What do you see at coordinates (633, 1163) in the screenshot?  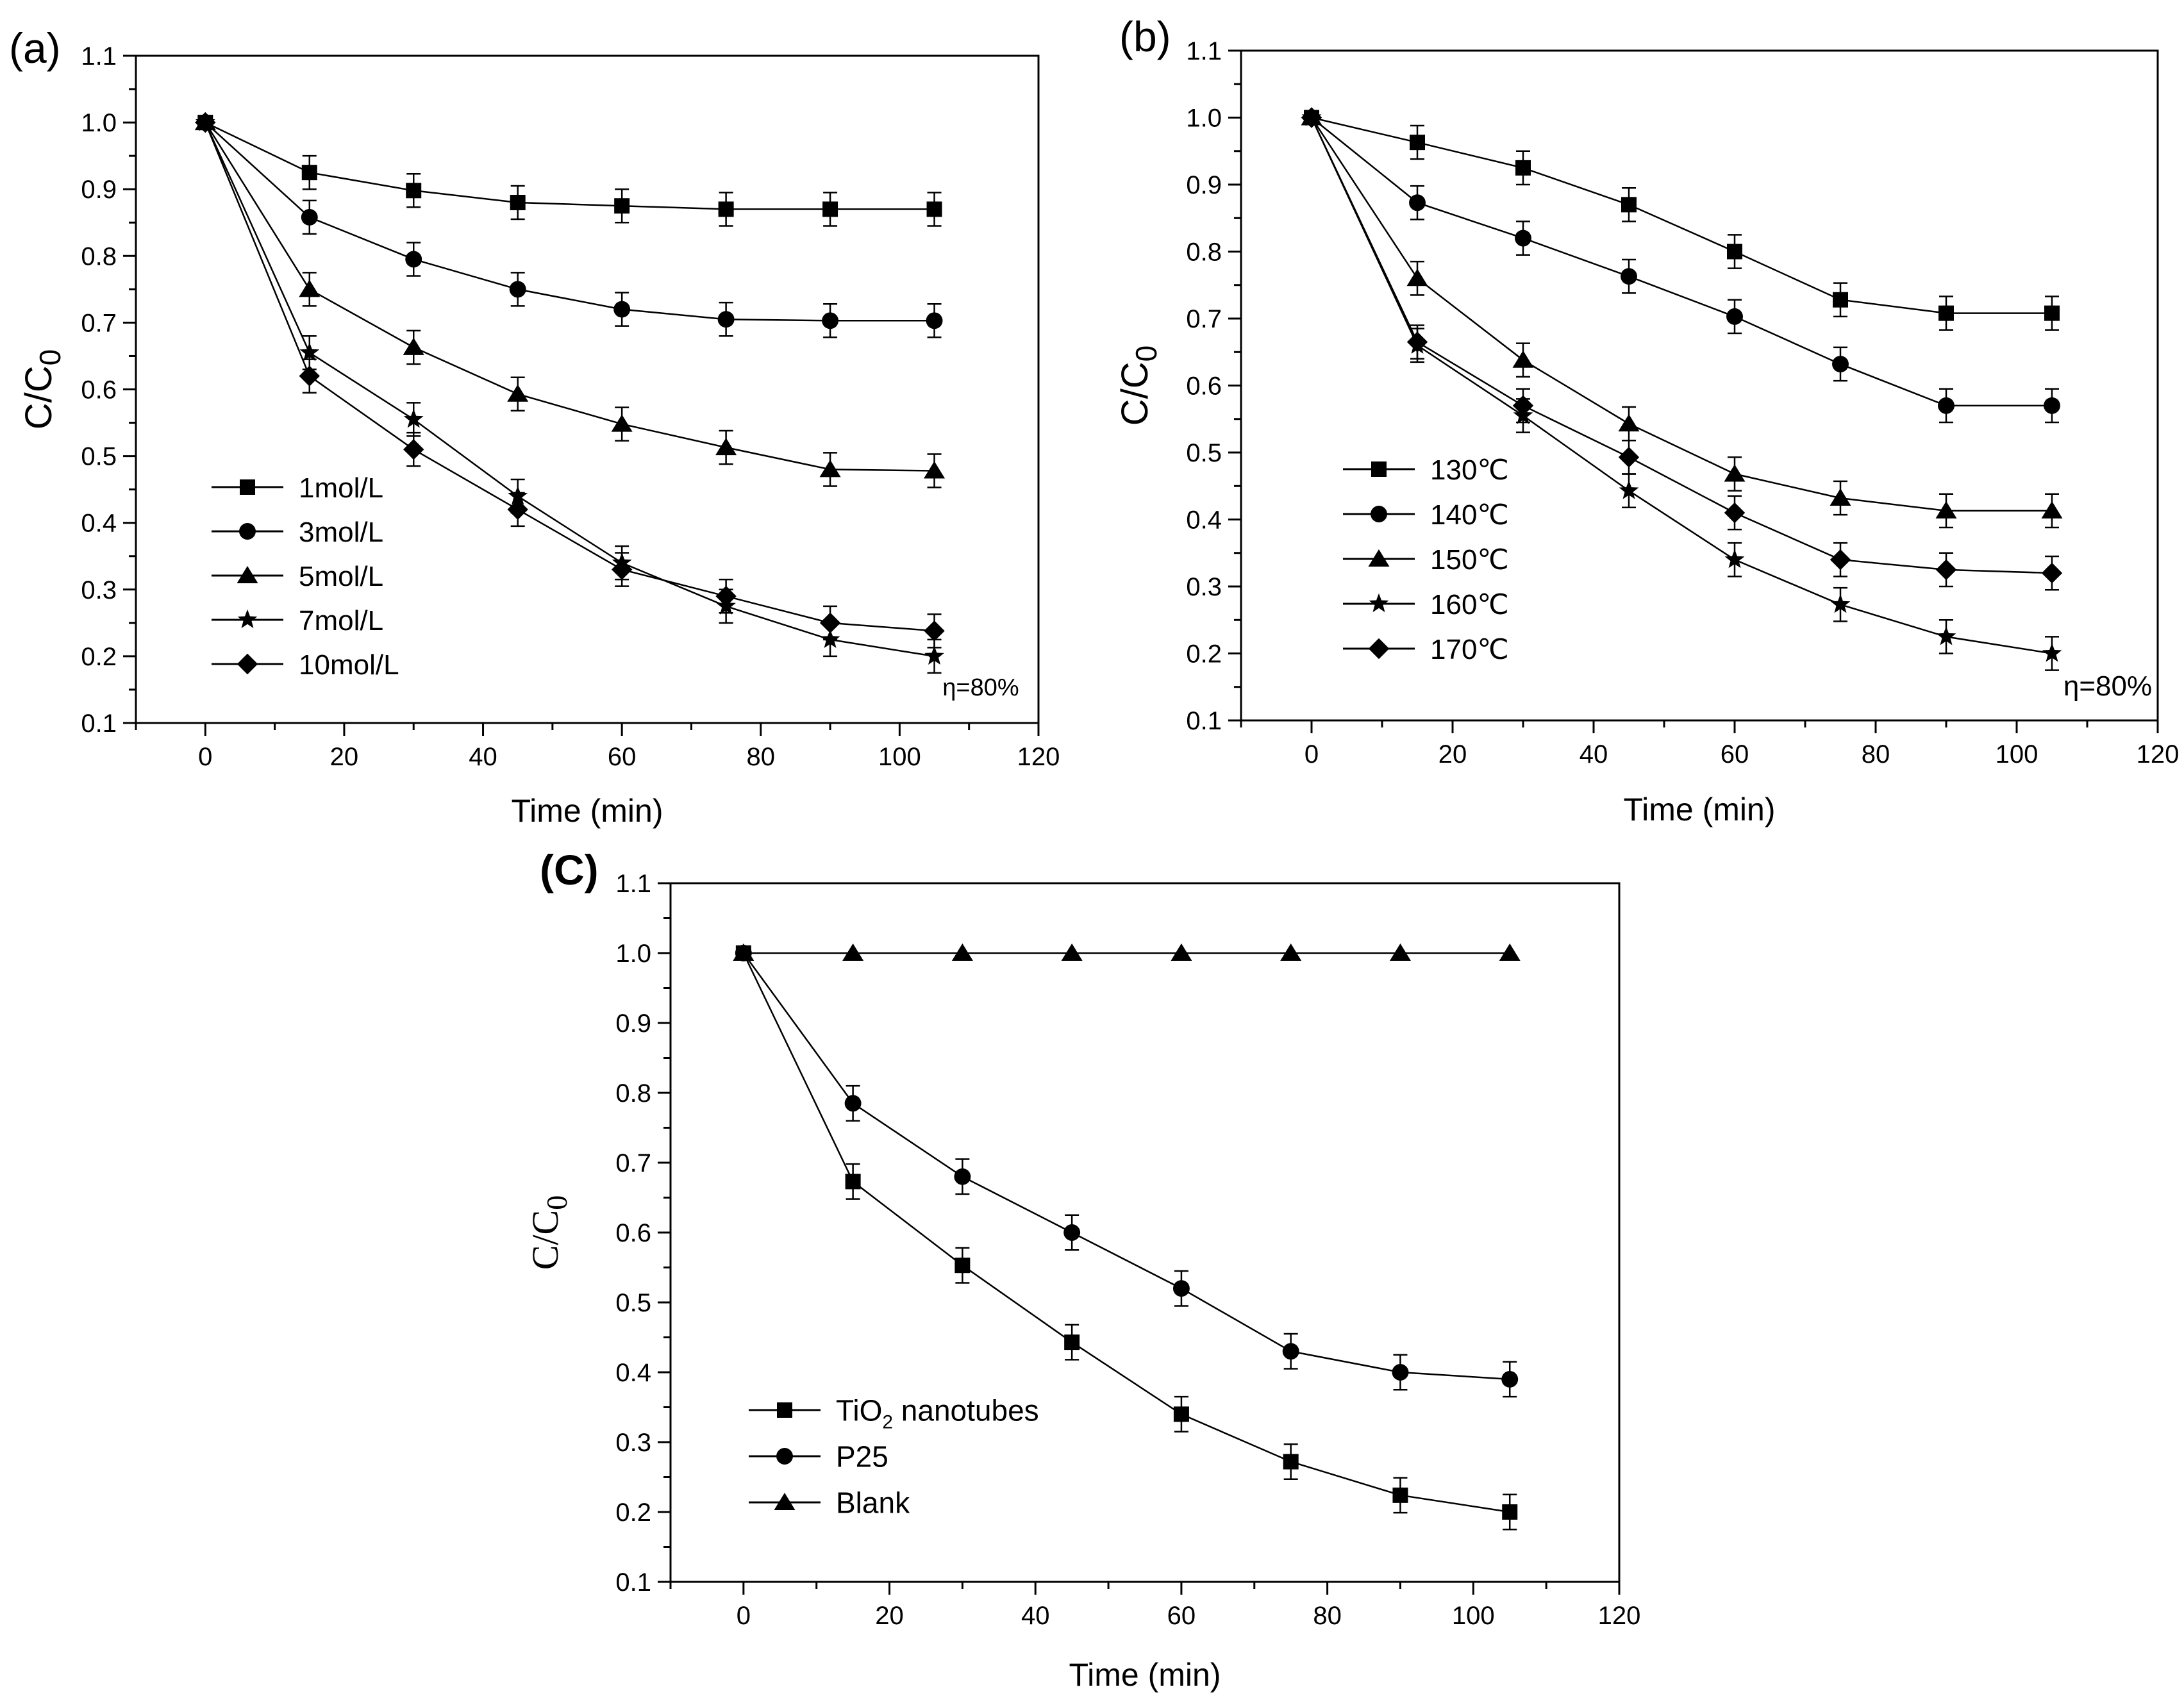 I see `y-tick-label: 0.7` at bounding box center [633, 1163].